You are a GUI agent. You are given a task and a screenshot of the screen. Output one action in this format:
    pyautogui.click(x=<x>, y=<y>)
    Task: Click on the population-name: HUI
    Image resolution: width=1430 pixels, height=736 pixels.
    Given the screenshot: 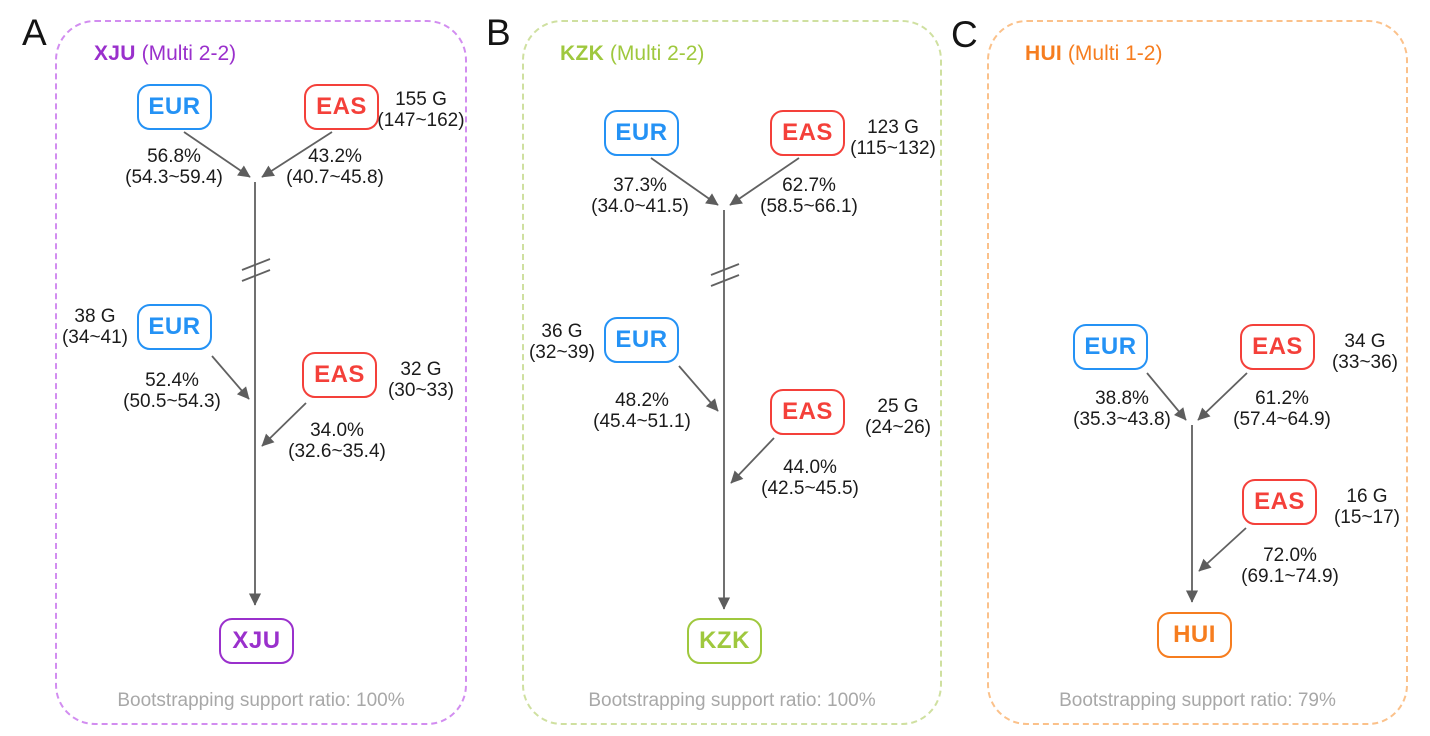 What is the action you would take?
    pyautogui.click(x=1044, y=53)
    